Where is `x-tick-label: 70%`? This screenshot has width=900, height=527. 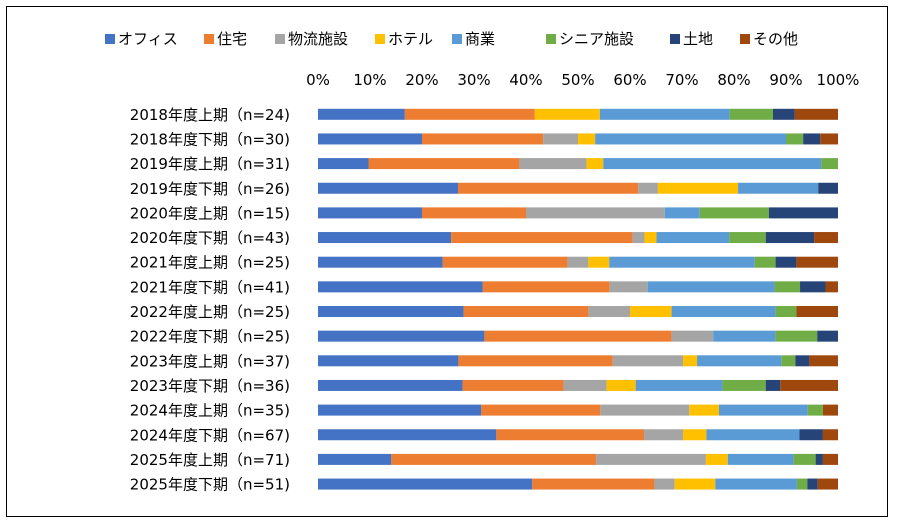
x-tick-label: 70% is located at coordinates (681, 80).